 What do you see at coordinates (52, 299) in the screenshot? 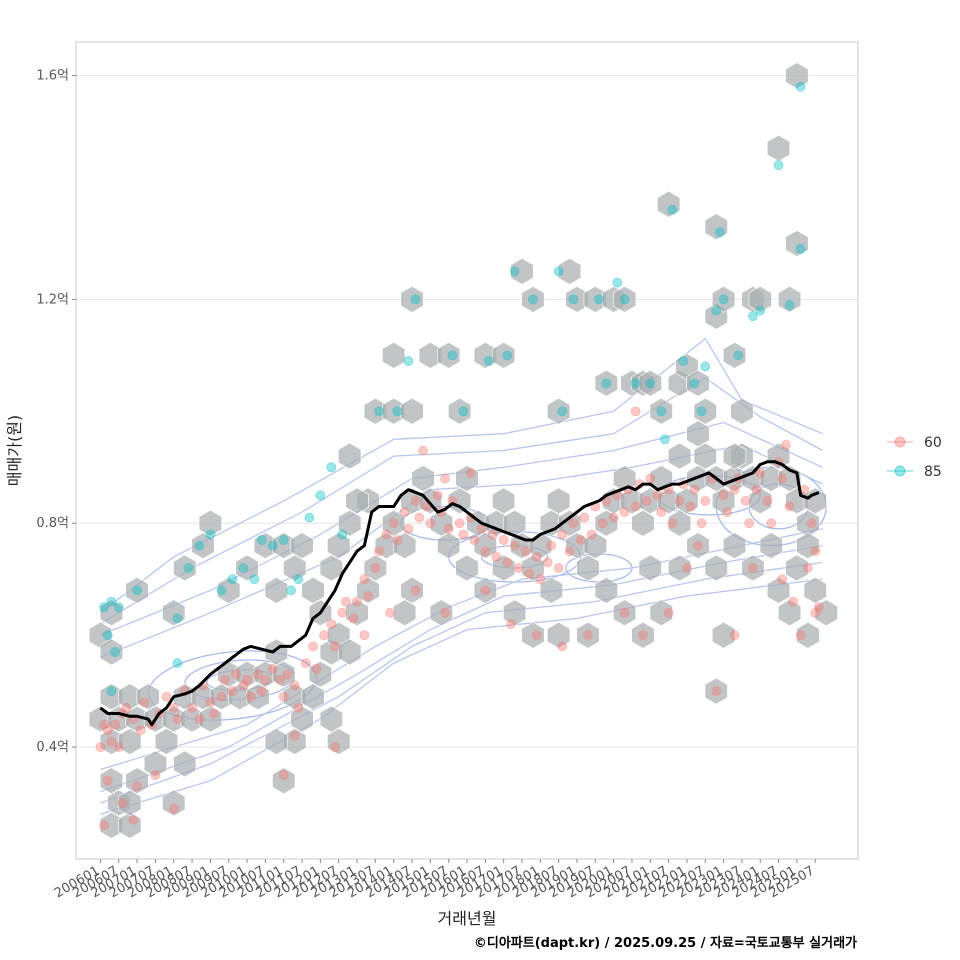
I see `y-tick-label: 1.2억` at bounding box center [52, 299].